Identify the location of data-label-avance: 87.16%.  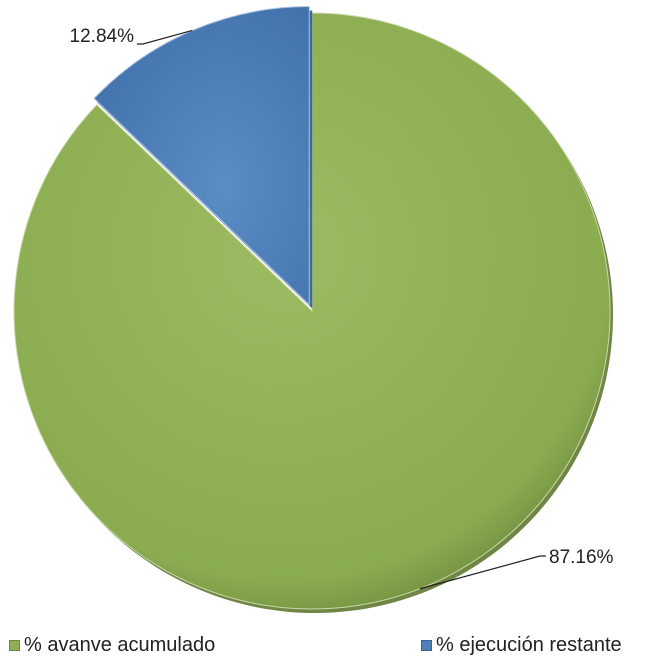
(581, 557).